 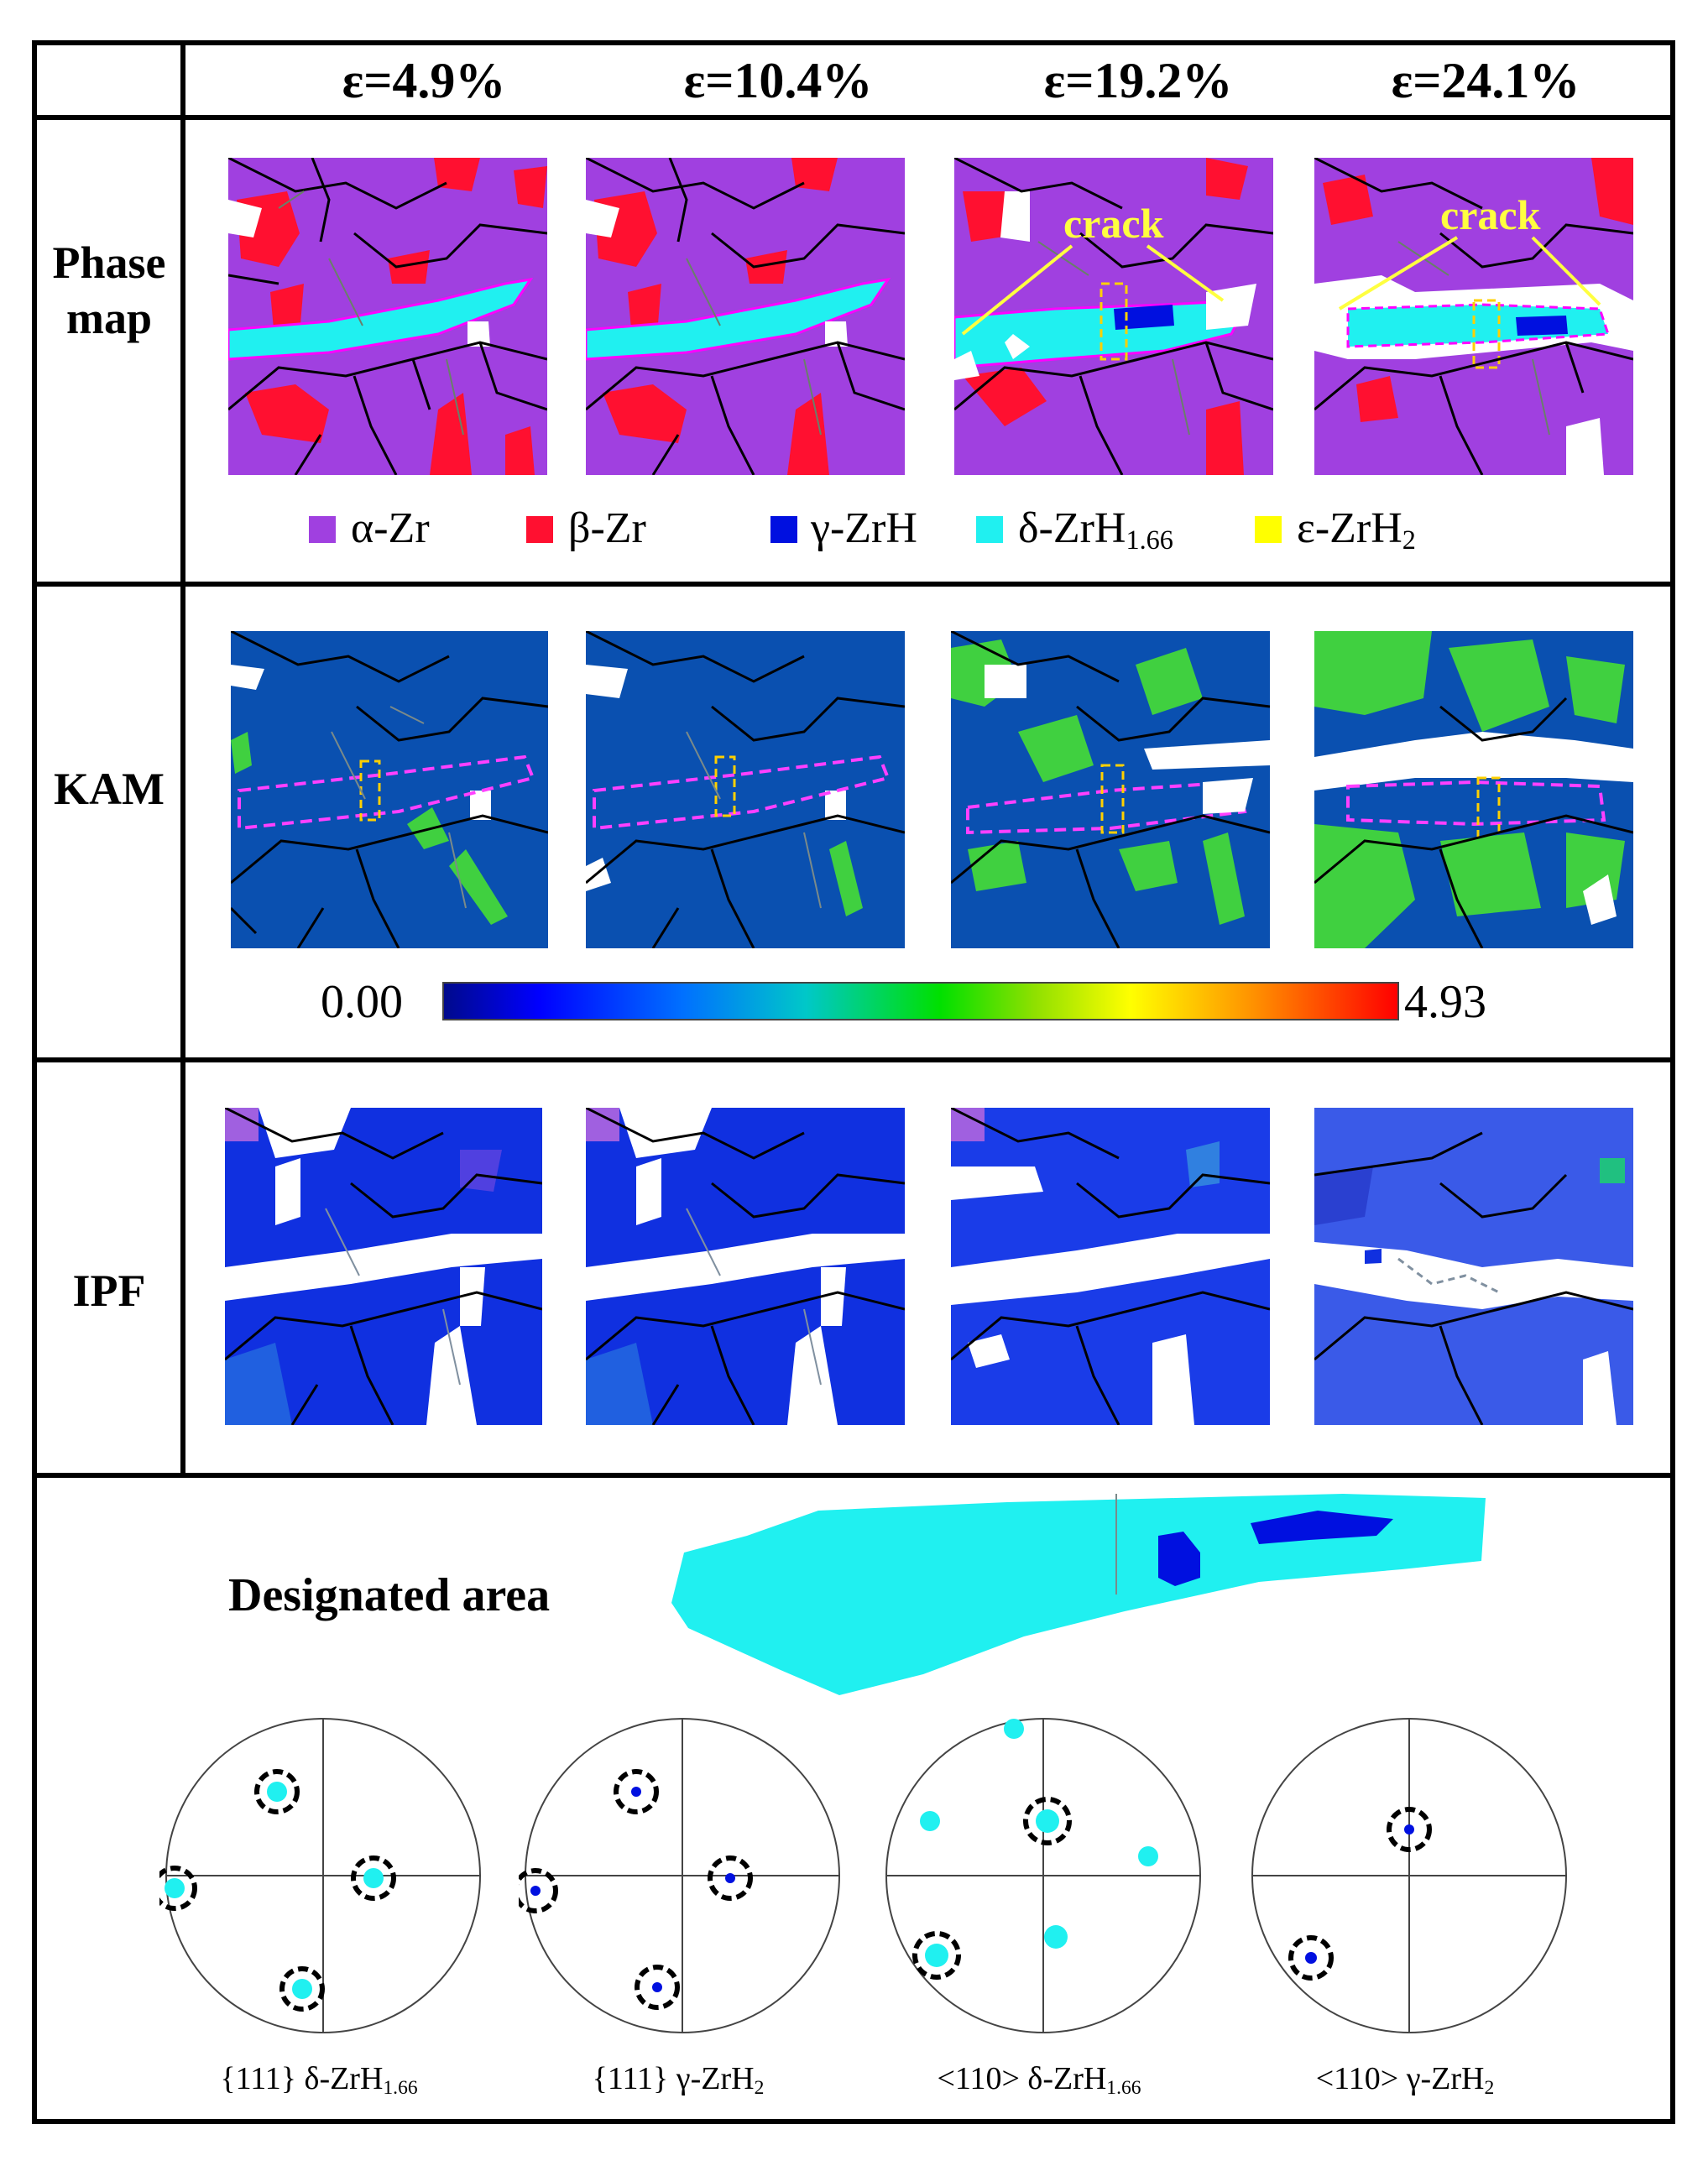 I want to click on phase-map-panel-3: crack, so click(x=1113, y=316).